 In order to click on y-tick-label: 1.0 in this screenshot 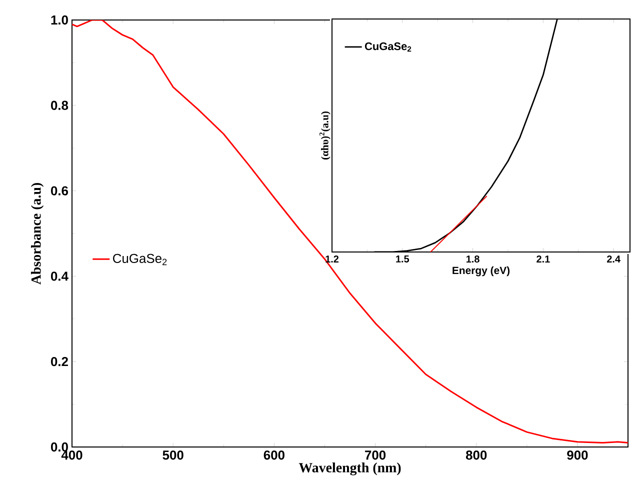, I will do `click(59, 20)`.